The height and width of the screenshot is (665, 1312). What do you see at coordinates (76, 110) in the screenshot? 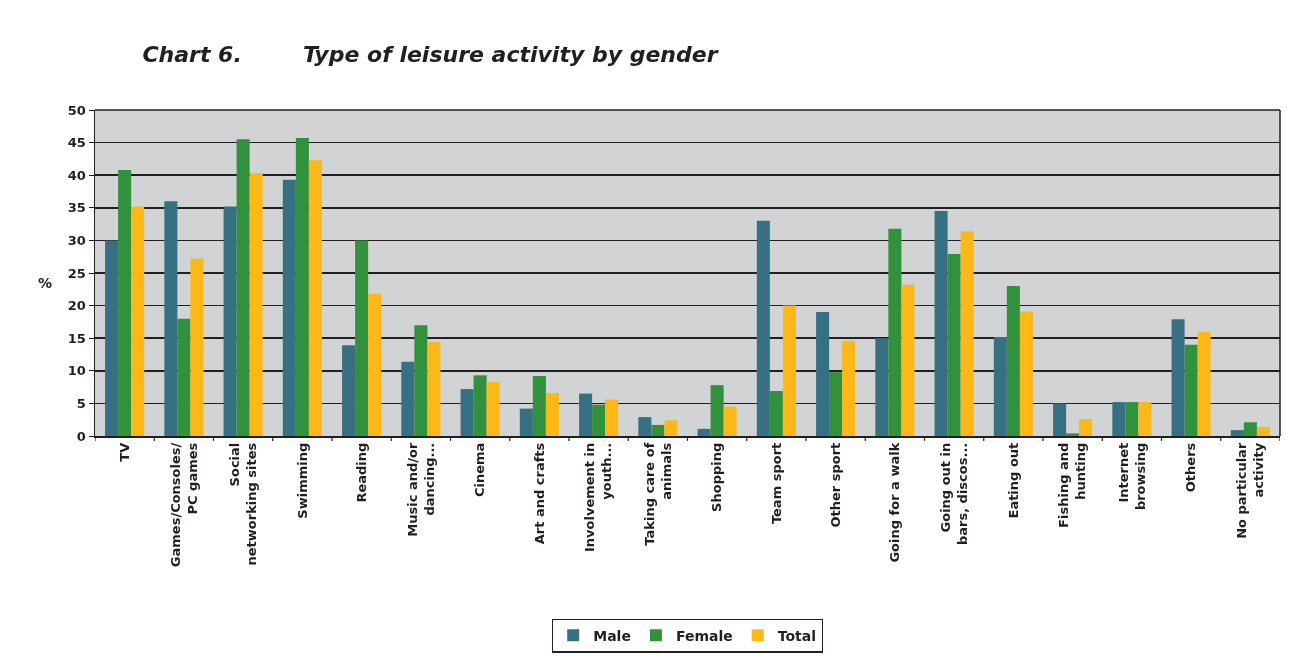
I see `y-tick-label: 50` at bounding box center [76, 110].